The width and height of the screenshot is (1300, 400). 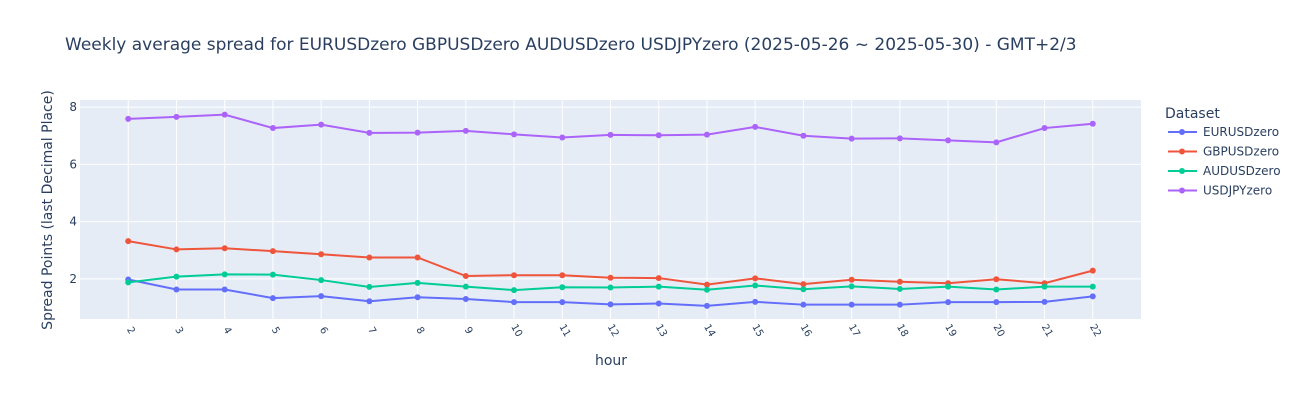 What do you see at coordinates (1192, 114) in the screenshot?
I see `legend-title: Dataset` at bounding box center [1192, 114].